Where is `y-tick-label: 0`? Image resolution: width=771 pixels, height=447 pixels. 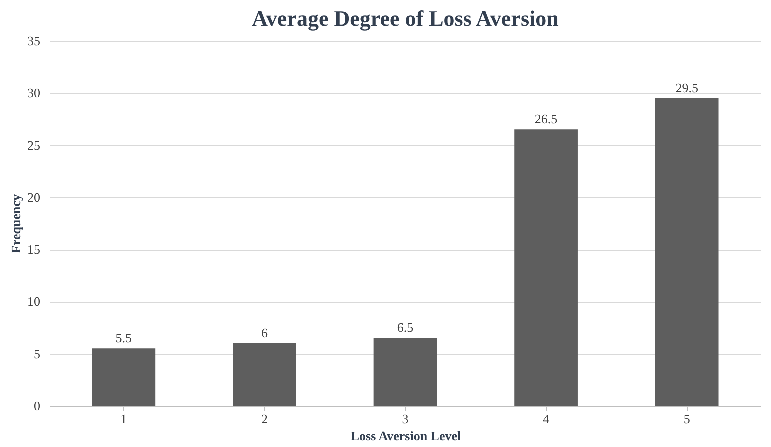
y-tick-label: 0 is located at coordinates (37, 406).